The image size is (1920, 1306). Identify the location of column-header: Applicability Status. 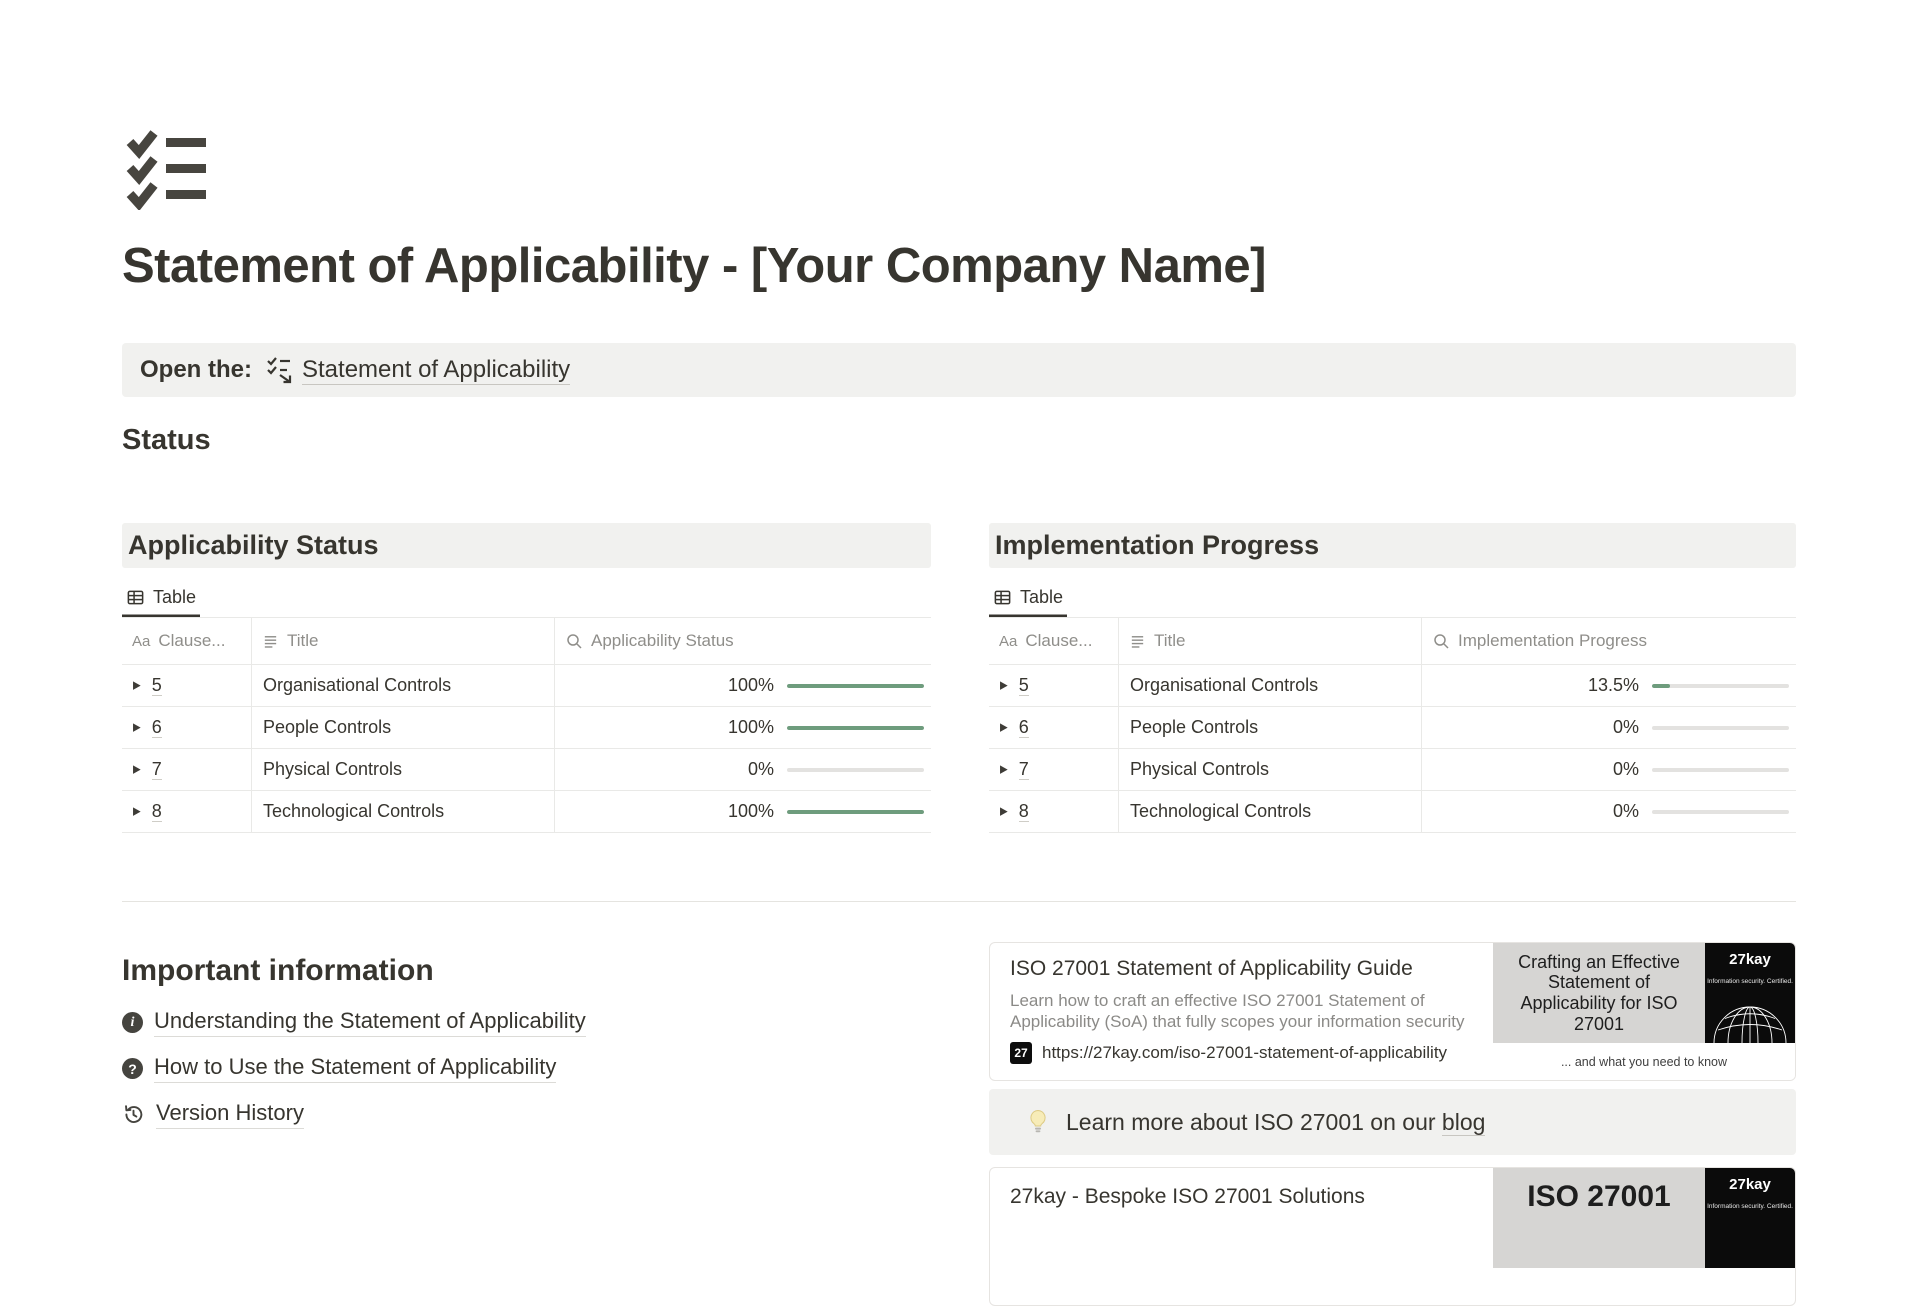
(743, 641).